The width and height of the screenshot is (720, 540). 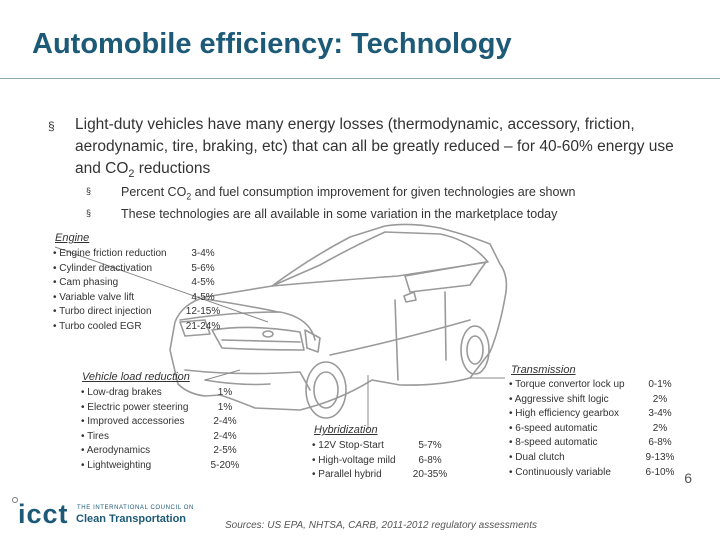 I want to click on logo-dot-icon, so click(x=15, y=500).